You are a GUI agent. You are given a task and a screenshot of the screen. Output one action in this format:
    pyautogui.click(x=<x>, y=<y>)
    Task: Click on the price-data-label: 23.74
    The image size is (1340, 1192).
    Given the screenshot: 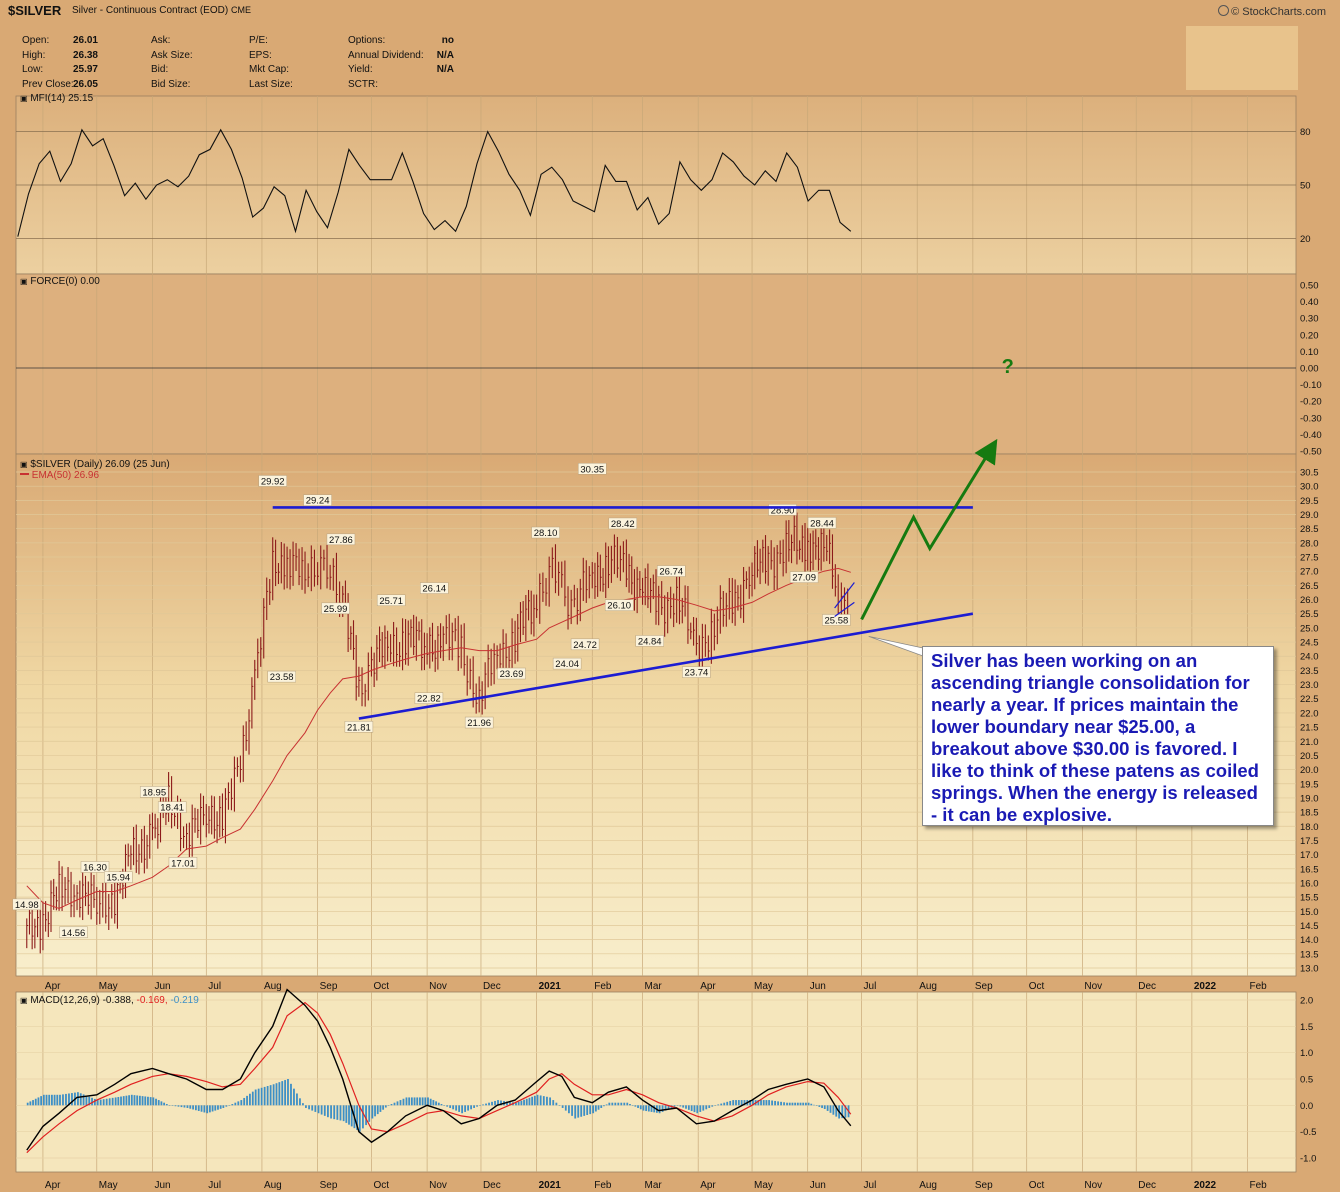 What is the action you would take?
    pyautogui.click(x=697, y=673)
    